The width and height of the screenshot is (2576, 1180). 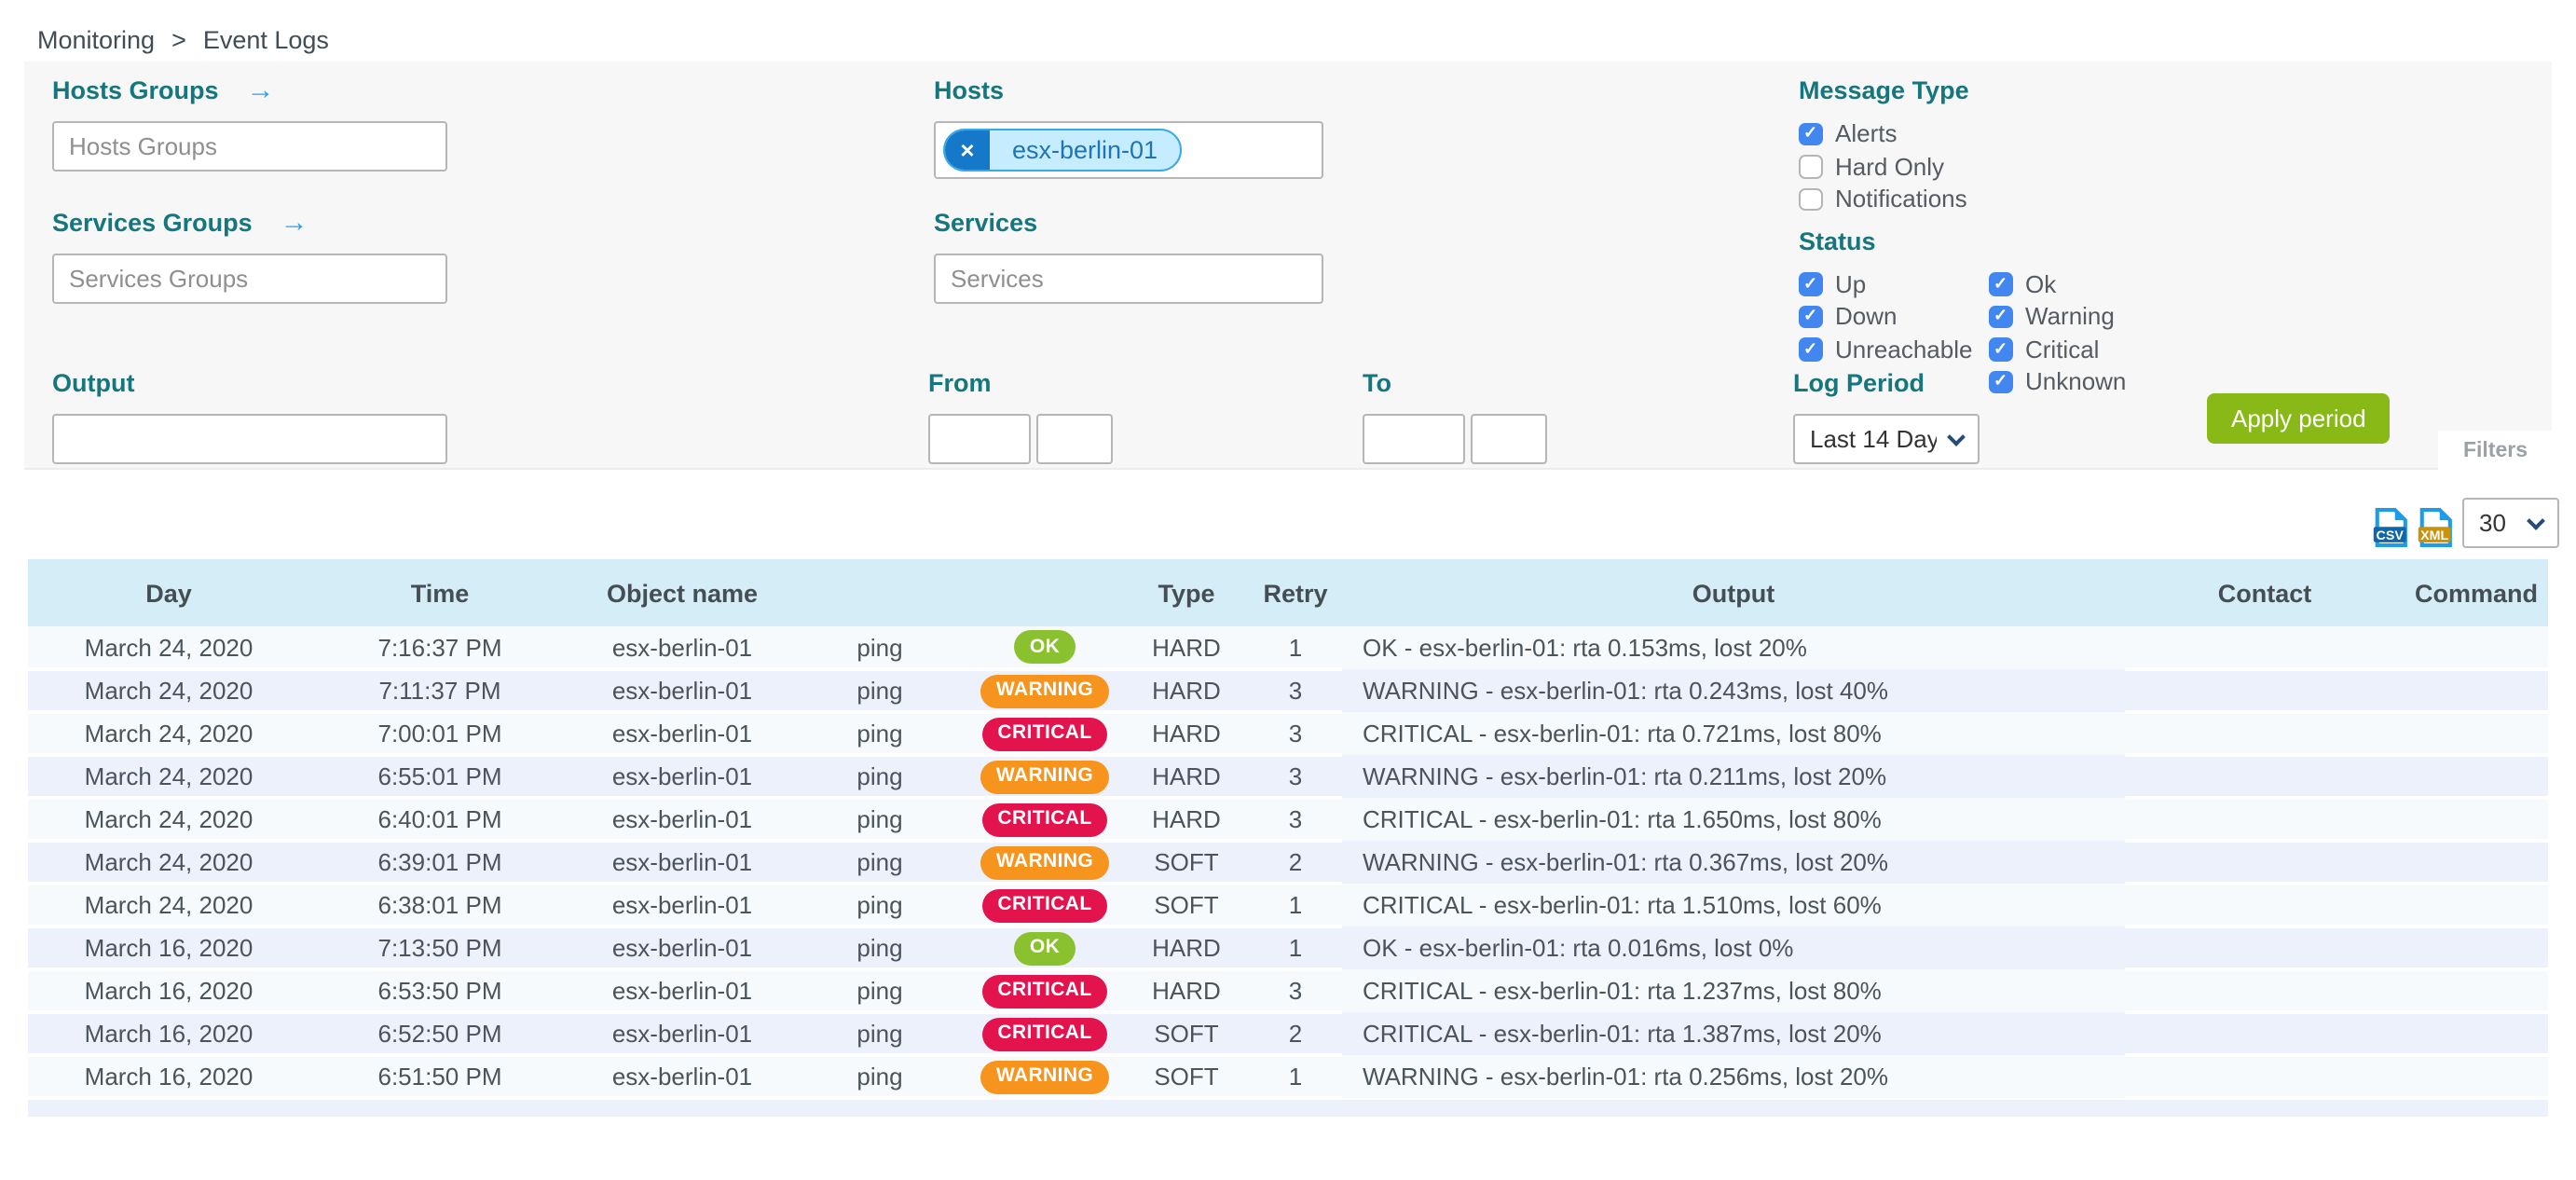 I want to click on status-checkbox-unknown: ✓, so click(x=2001, y=381).